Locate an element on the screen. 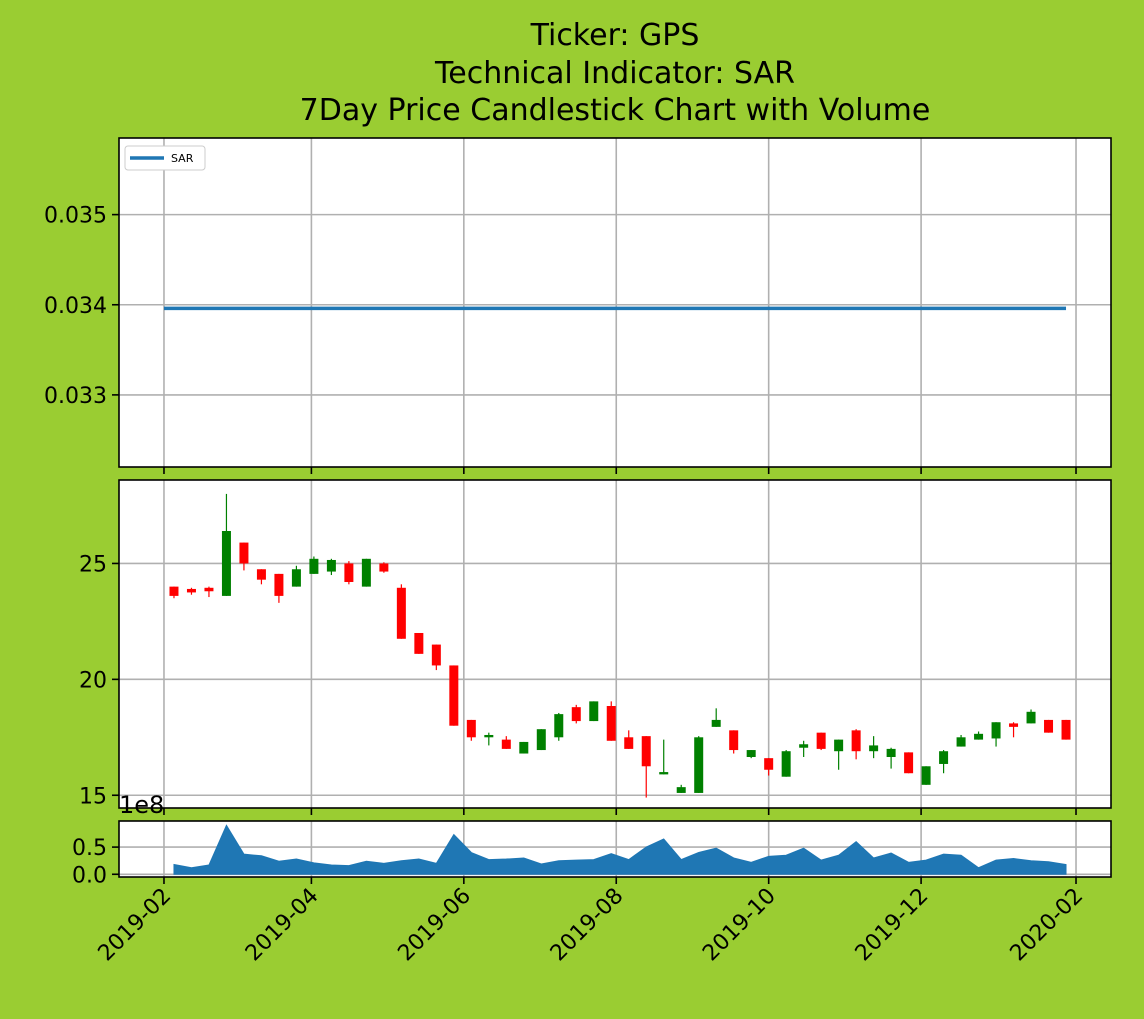 Image resolution: width=1144 pixels, height=1019 pixels. legend-label-sar: SAR is located at coordinates (182, 158).